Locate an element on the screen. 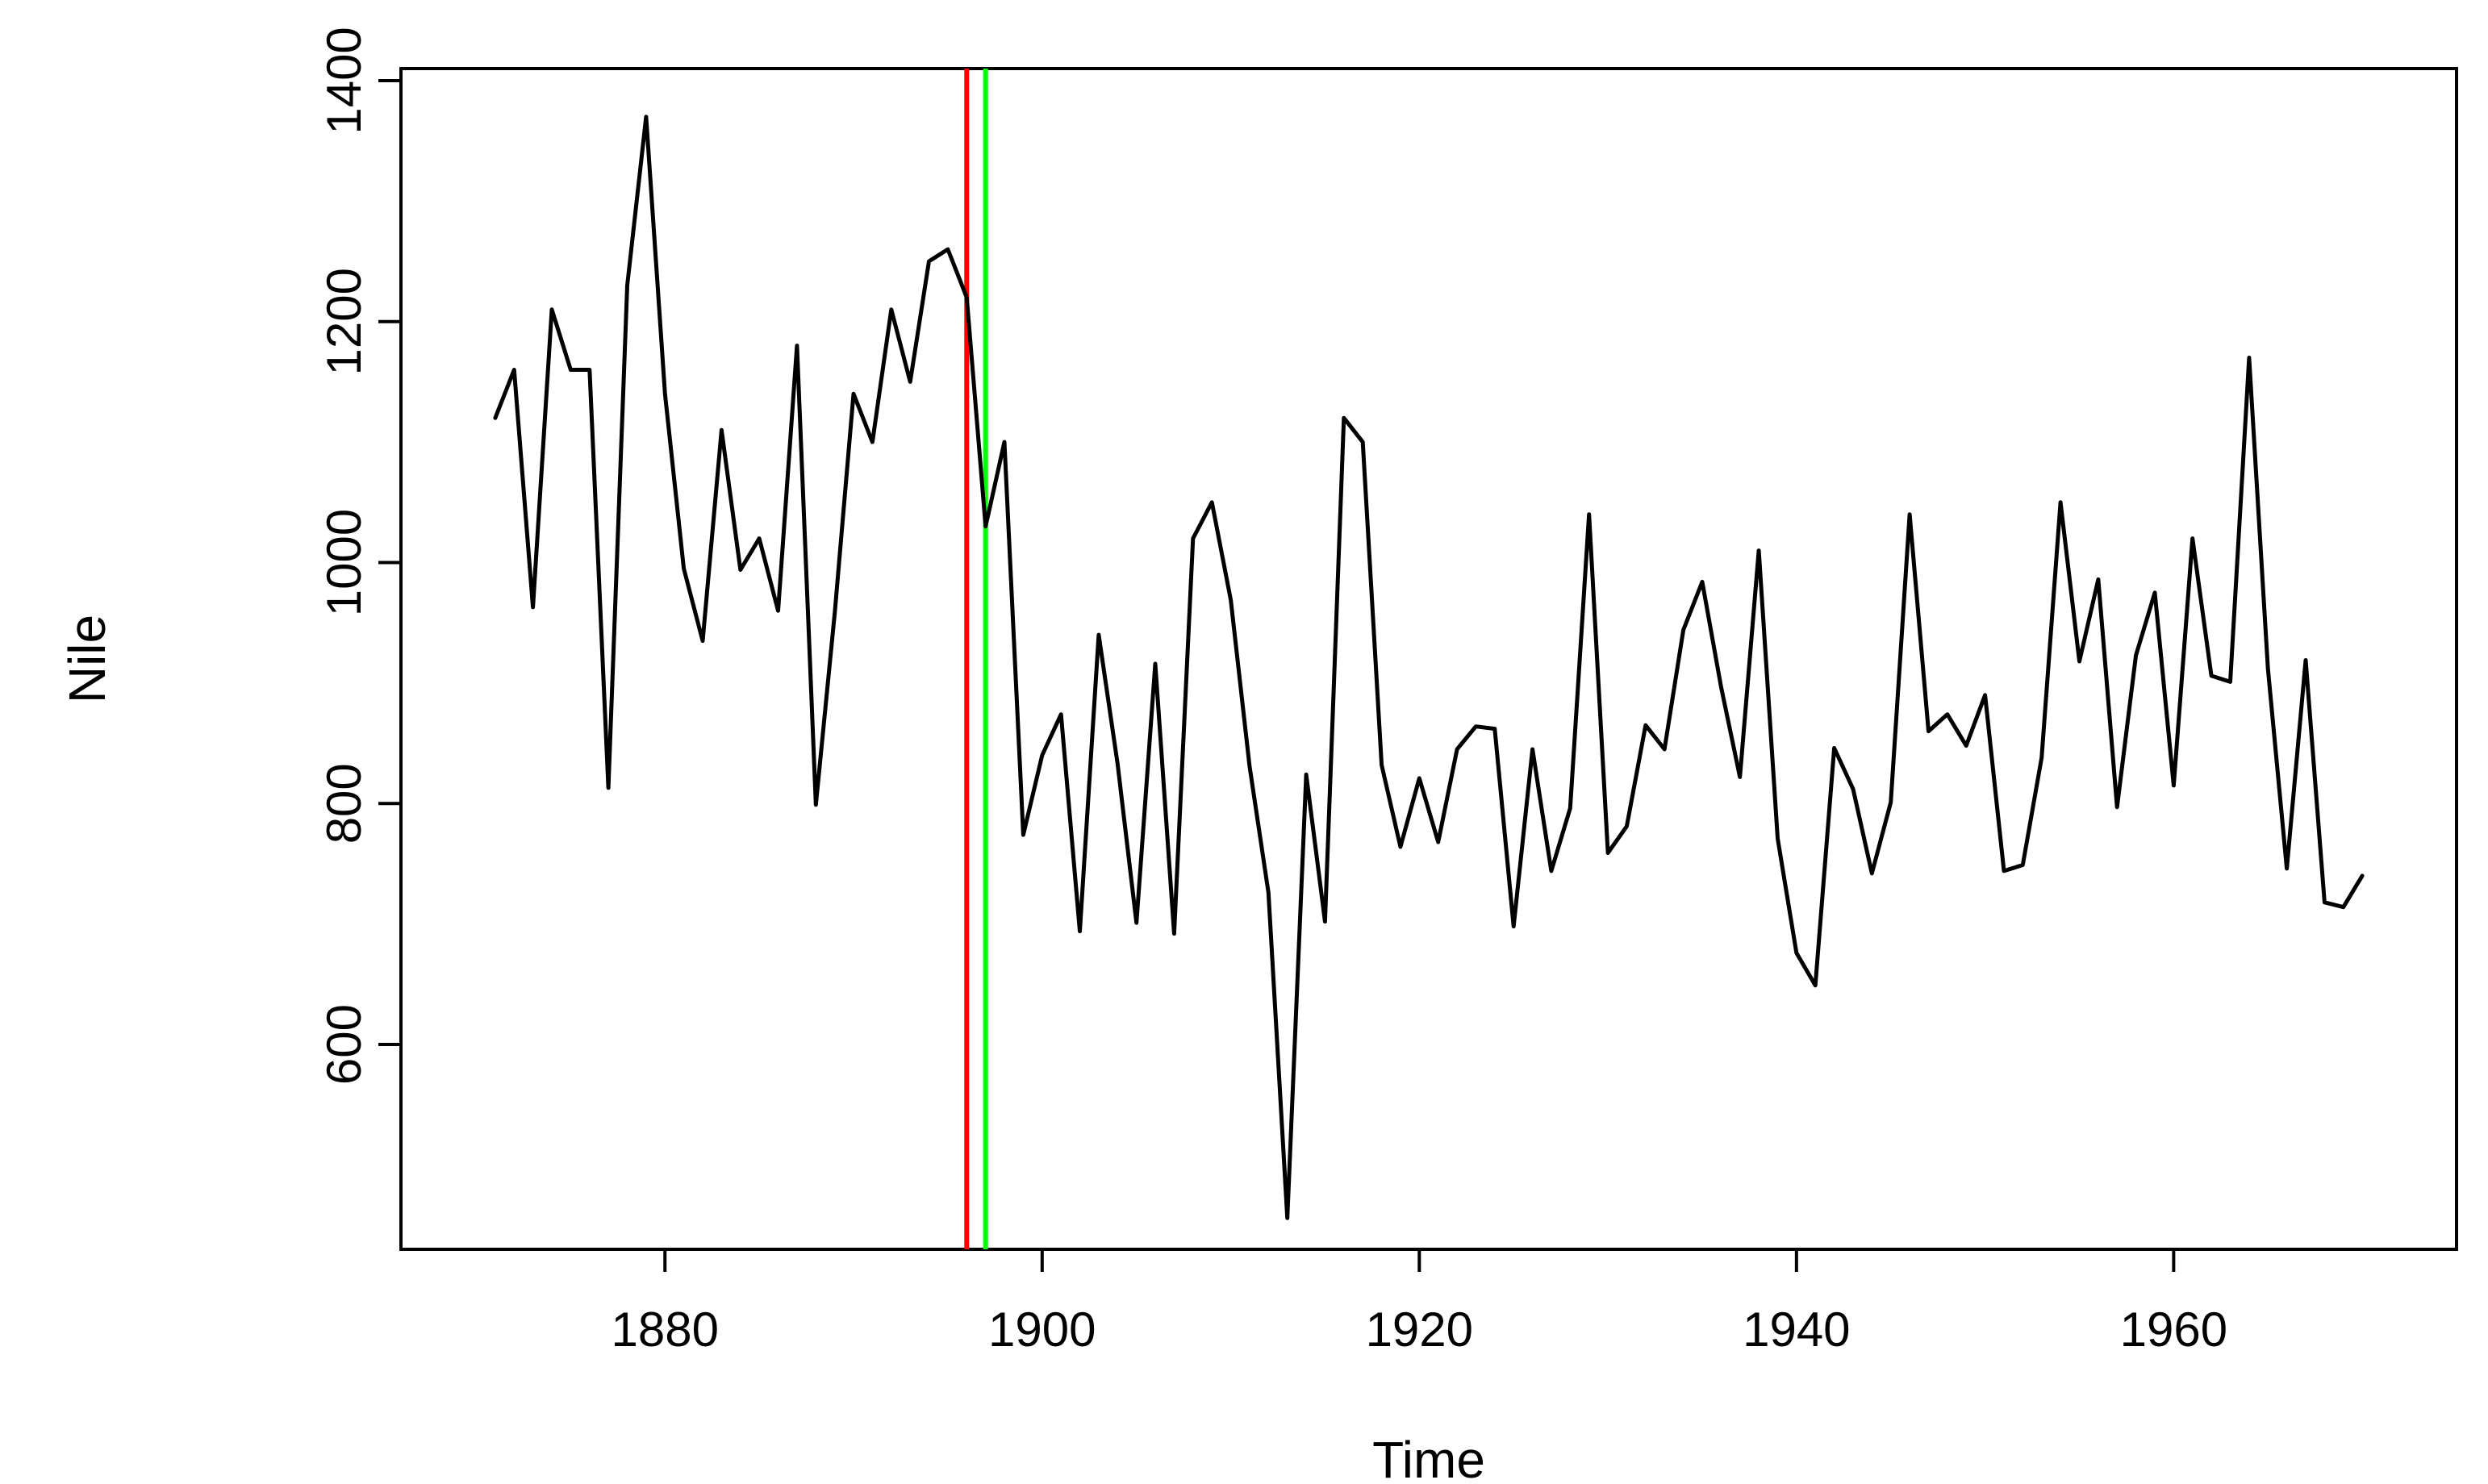  y-axis-label: Nile is located at coordinates (87, 659).